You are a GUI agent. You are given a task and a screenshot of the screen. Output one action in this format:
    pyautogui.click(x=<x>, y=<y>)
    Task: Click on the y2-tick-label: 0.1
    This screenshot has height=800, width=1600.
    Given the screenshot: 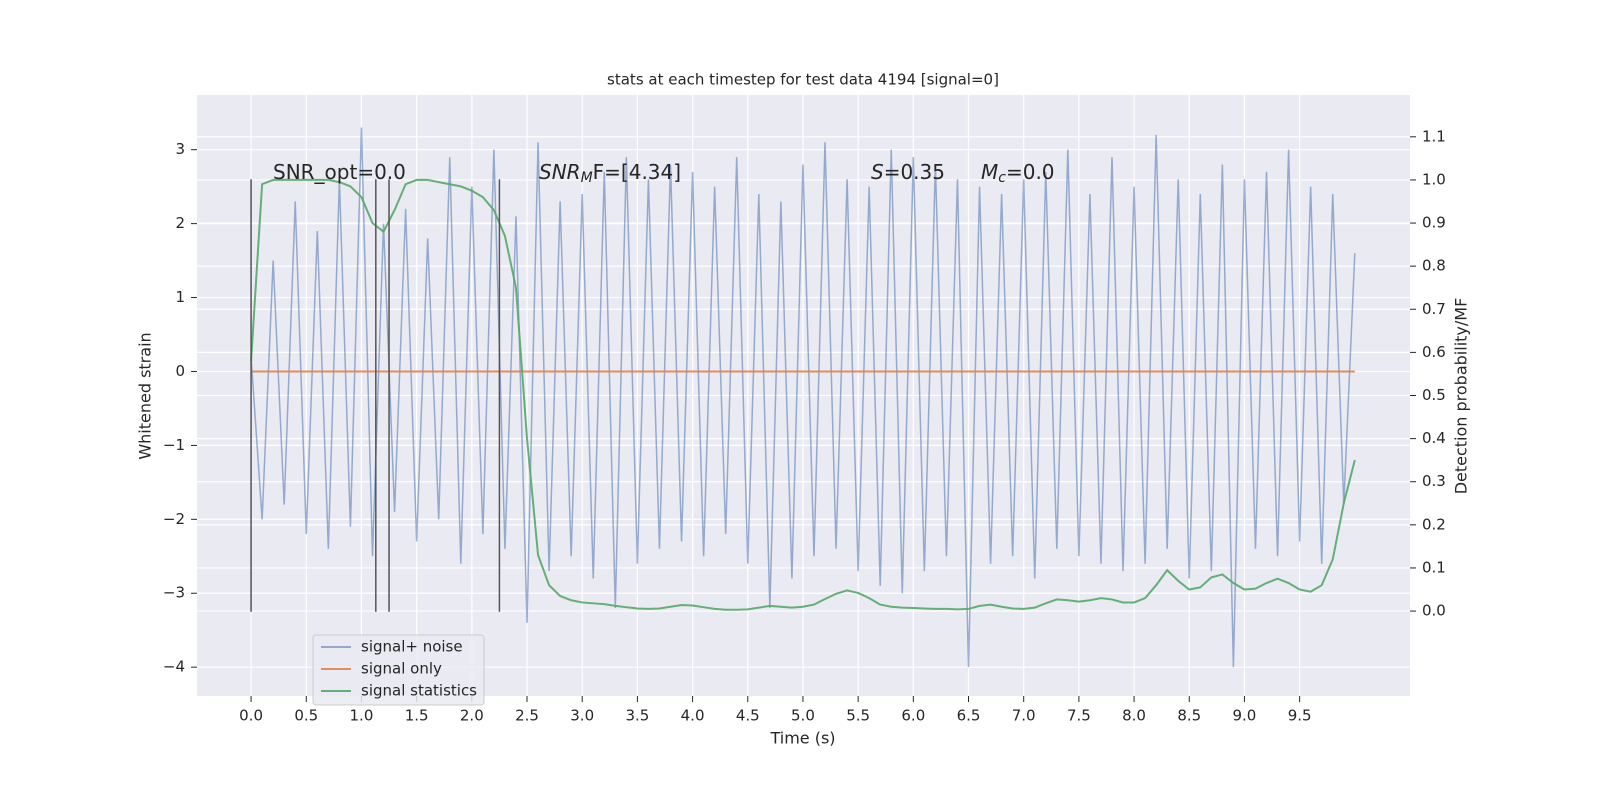 What is the action you would take?
    pyautogui.click(x=1434, y=567)
    